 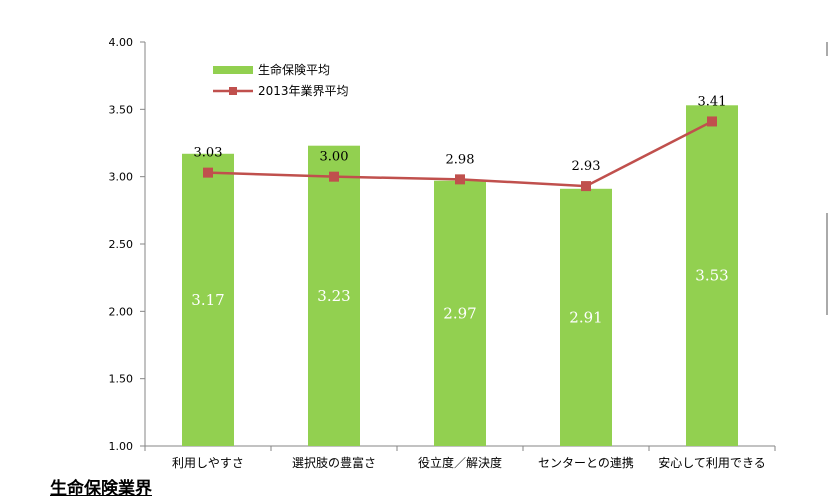 What do you see at coordinates (121, 177) in the screenshot?
I see `y-tick-label: 3.00` at bounding box center [121, 177].